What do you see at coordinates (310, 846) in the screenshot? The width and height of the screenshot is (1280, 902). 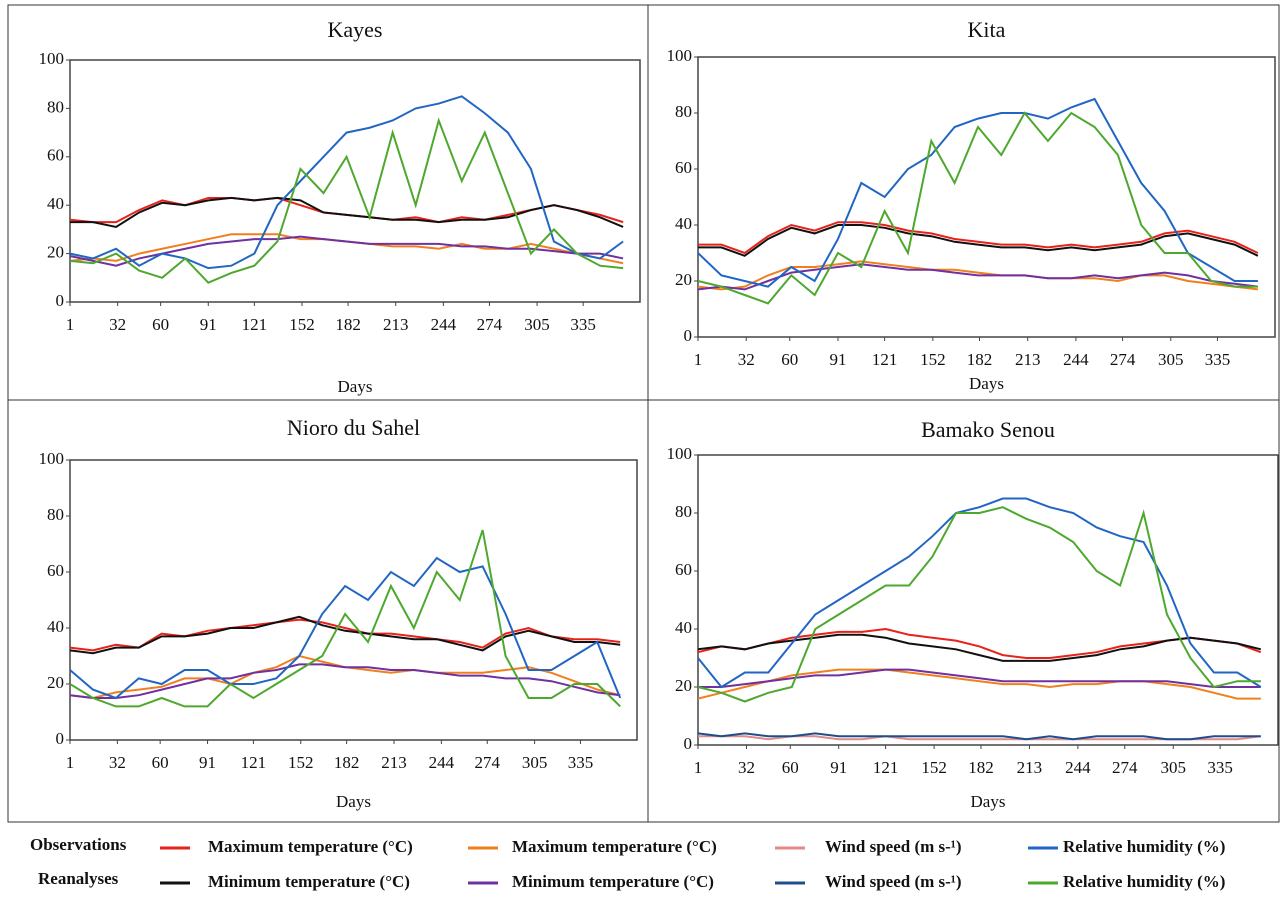 I see `legend-label: Maximum temperature (°C)` at bounding box center [310, 846].